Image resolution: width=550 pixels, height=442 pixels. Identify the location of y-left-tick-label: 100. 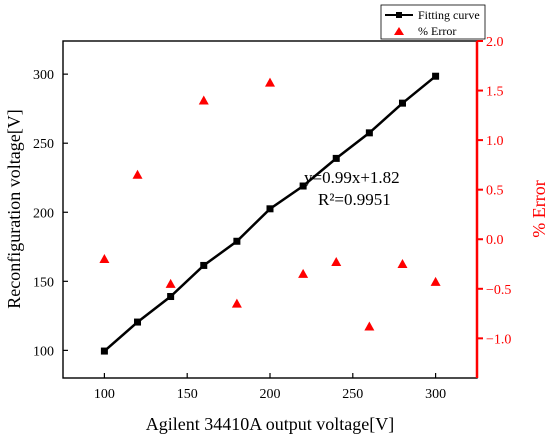
(43, 351).